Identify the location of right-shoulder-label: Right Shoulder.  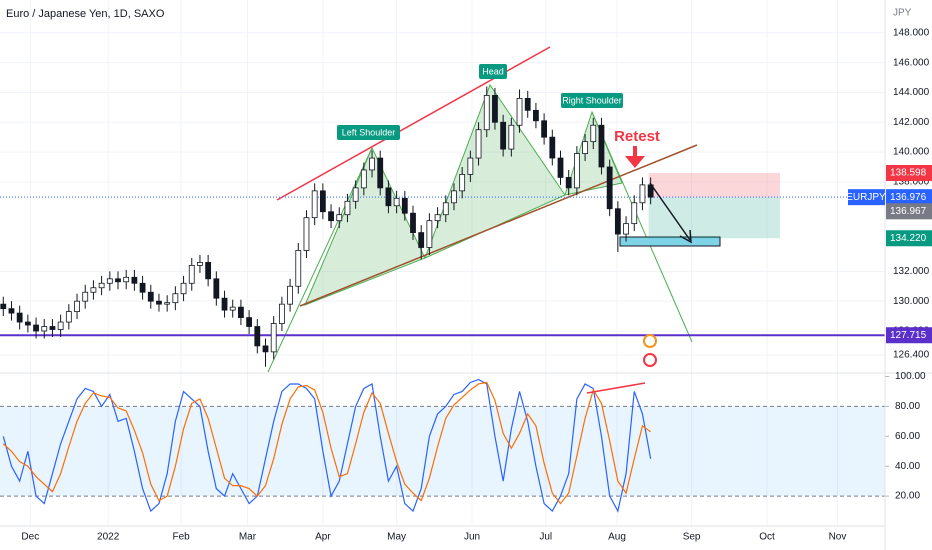
(592, 100).